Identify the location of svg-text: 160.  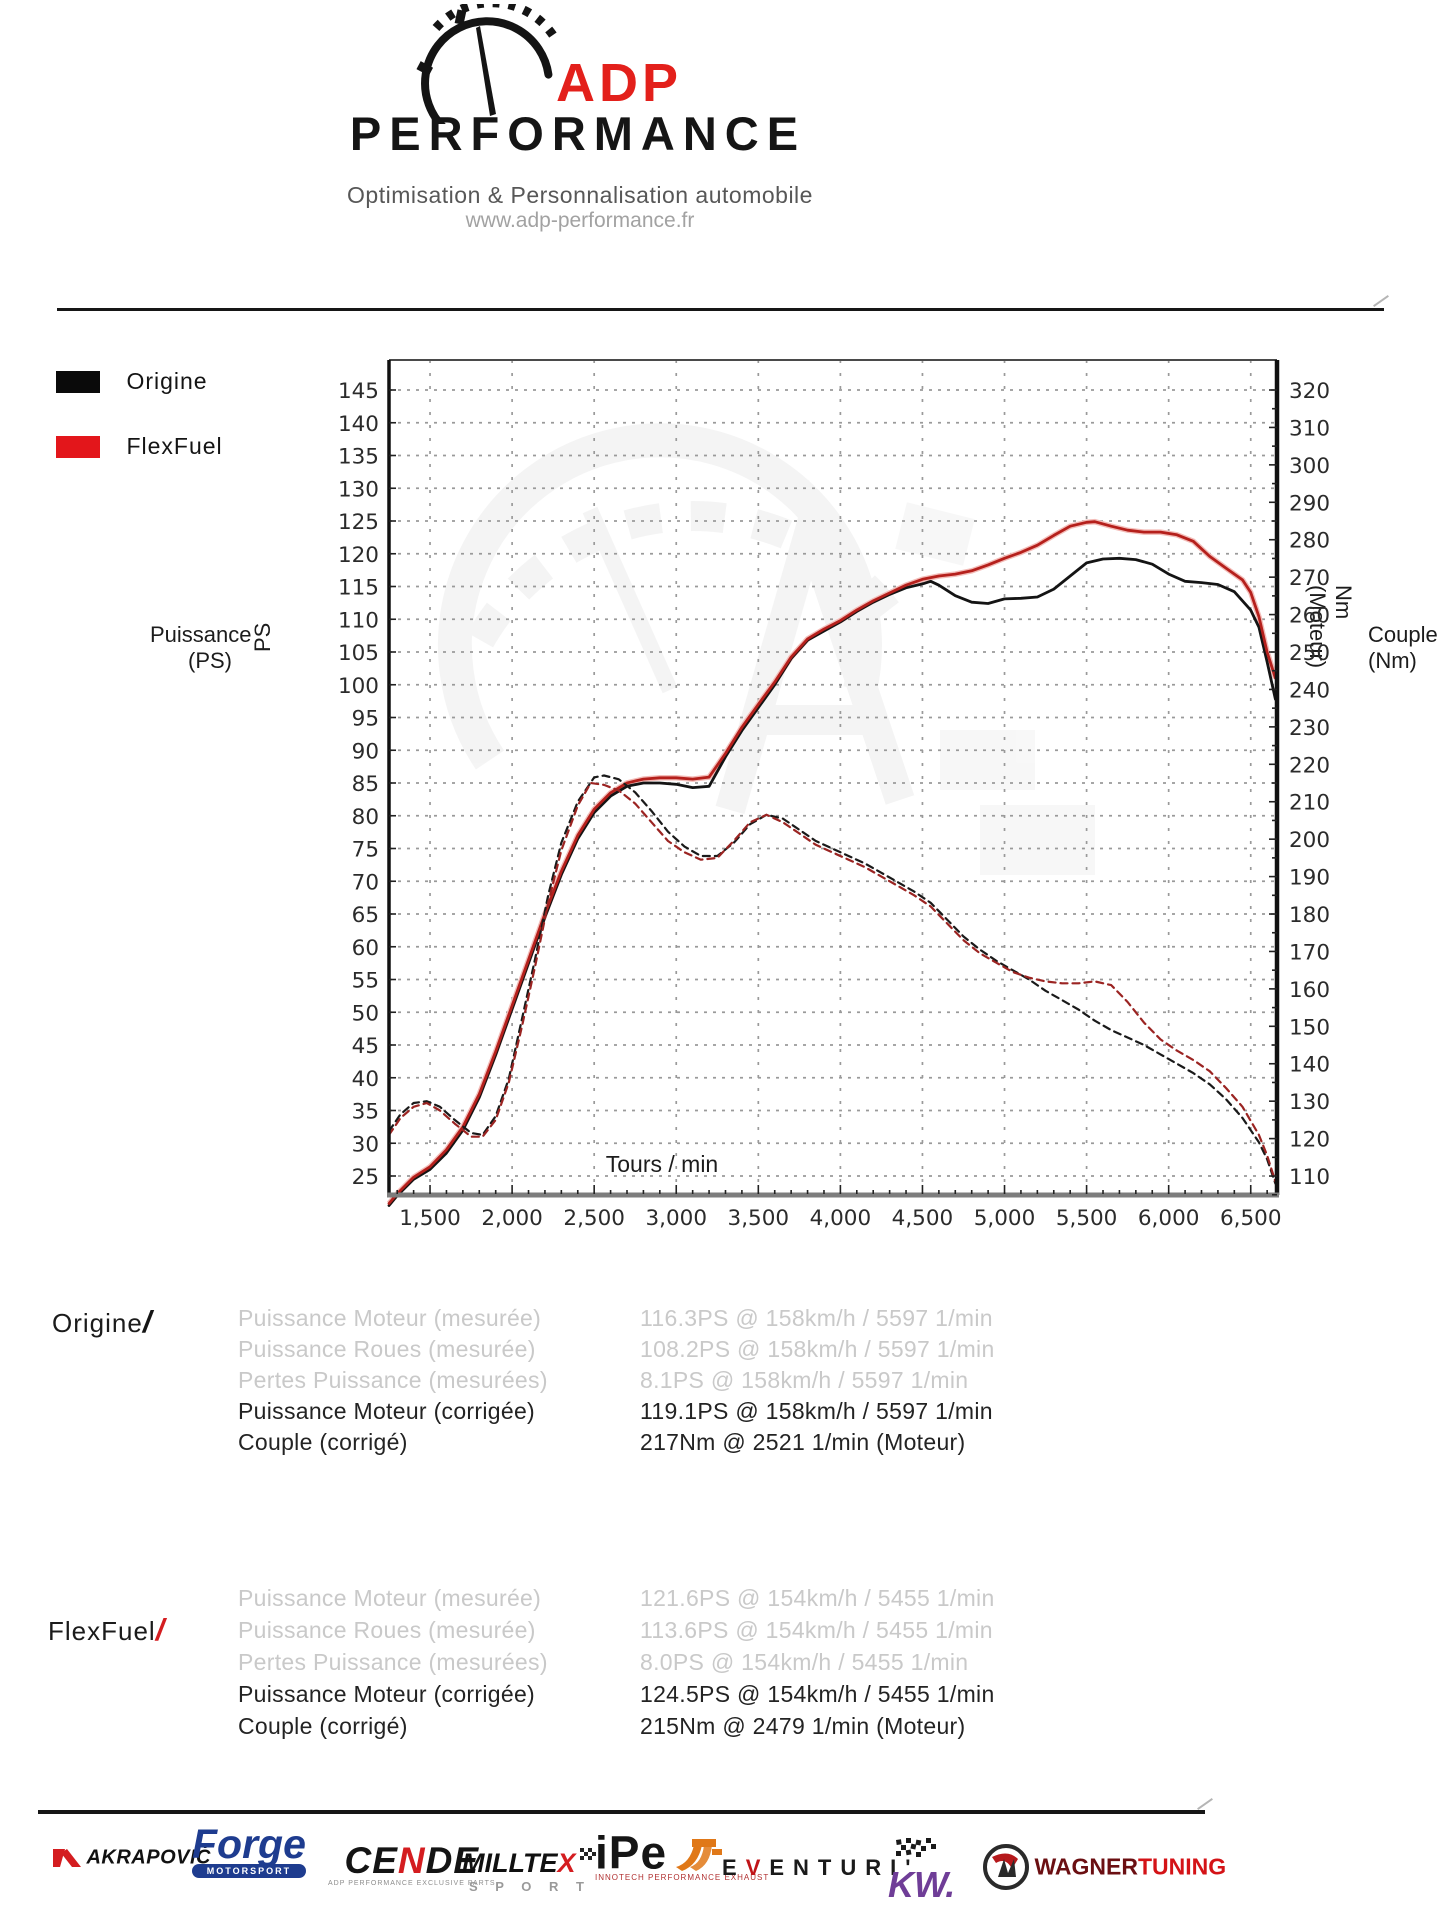
(1309, 990).